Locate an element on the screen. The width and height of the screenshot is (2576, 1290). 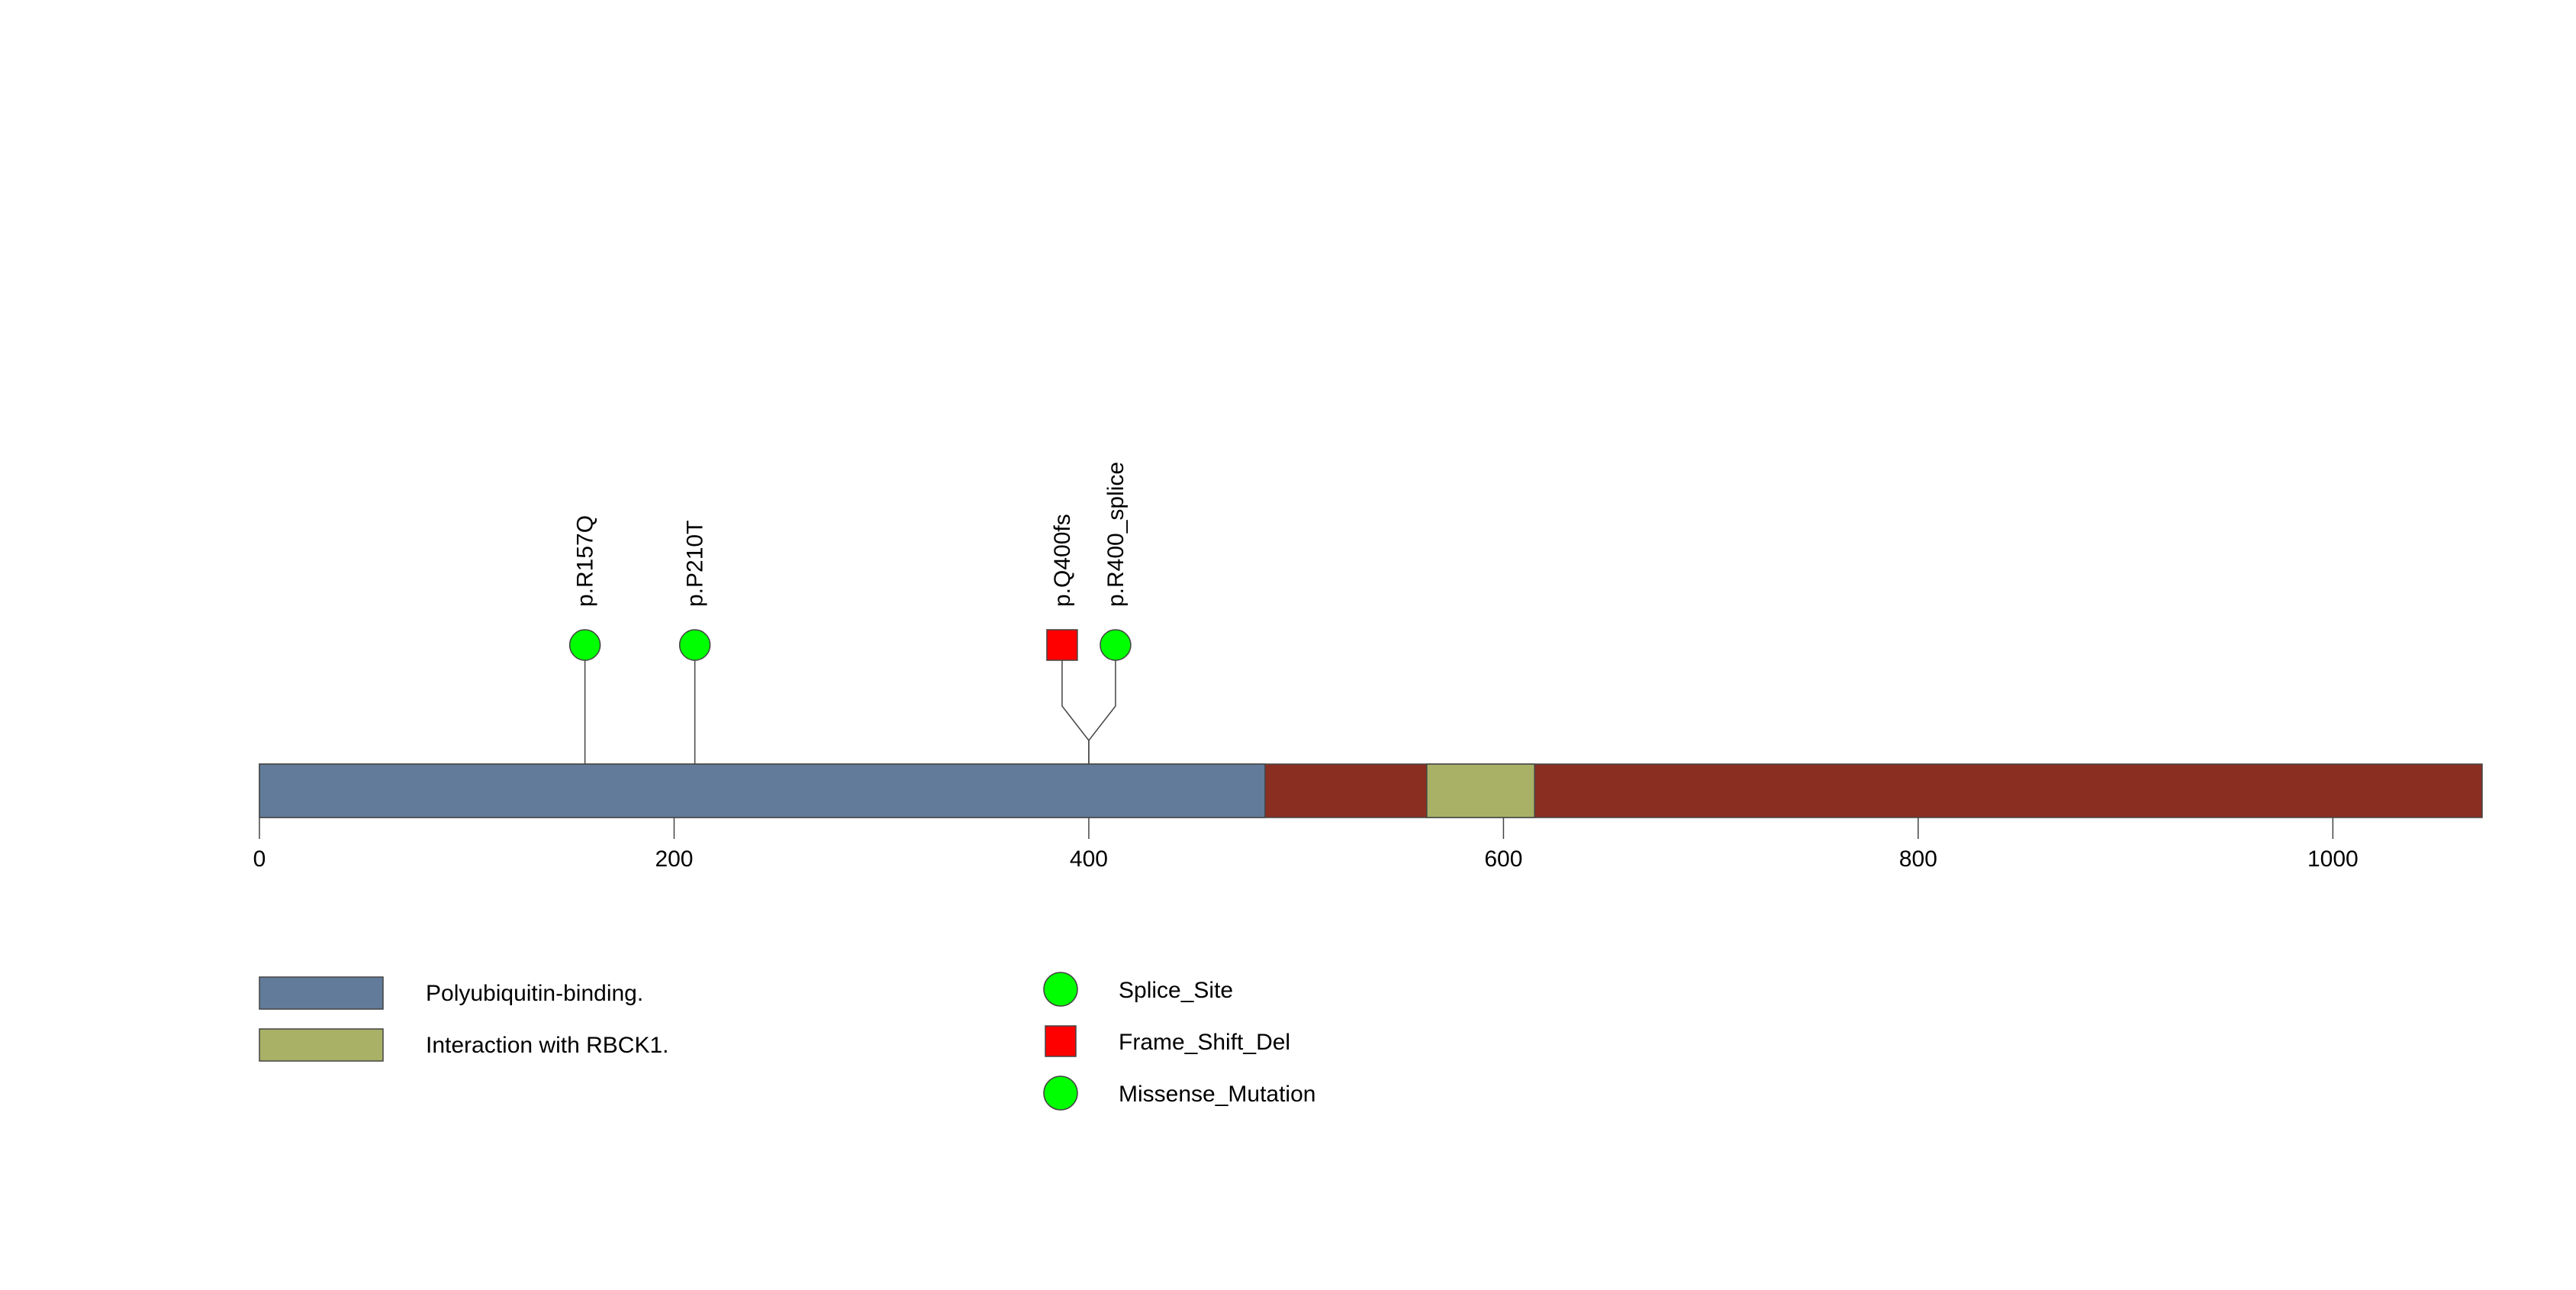
legend-type-label-0: Splice_Site is located at coordinates (1176, 991).